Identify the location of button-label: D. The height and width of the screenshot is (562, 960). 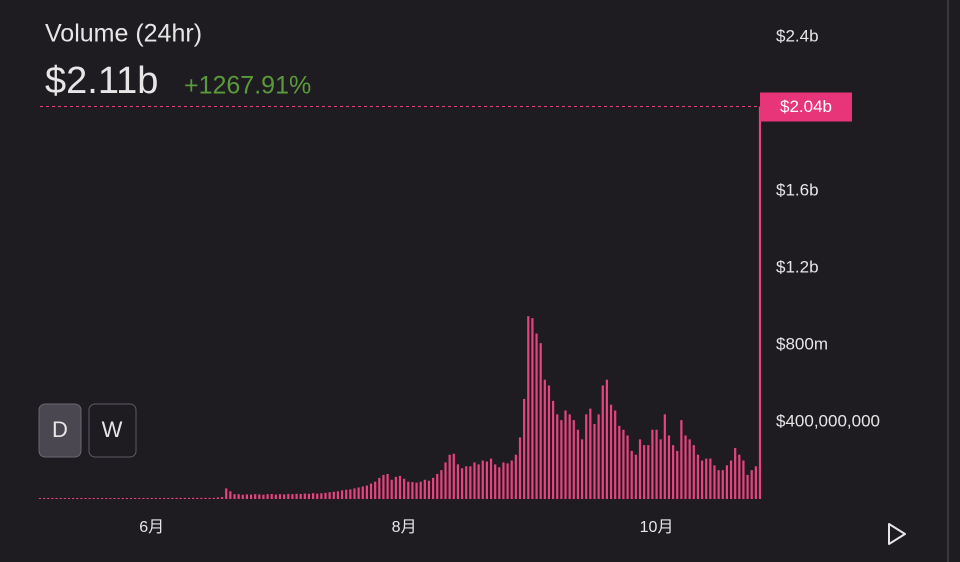
(60, 429).